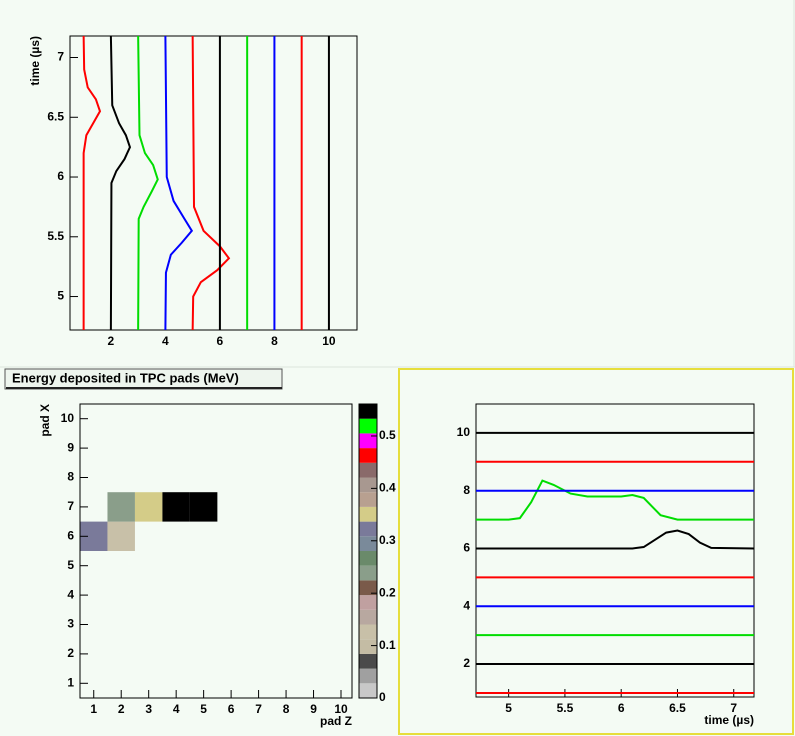 The height and width of the screenshot is (736, 795). What do you see at coordinates (45, 420) in the screenshot?
I see `y-axis-title: pad X` at bounding box center [45, 420].